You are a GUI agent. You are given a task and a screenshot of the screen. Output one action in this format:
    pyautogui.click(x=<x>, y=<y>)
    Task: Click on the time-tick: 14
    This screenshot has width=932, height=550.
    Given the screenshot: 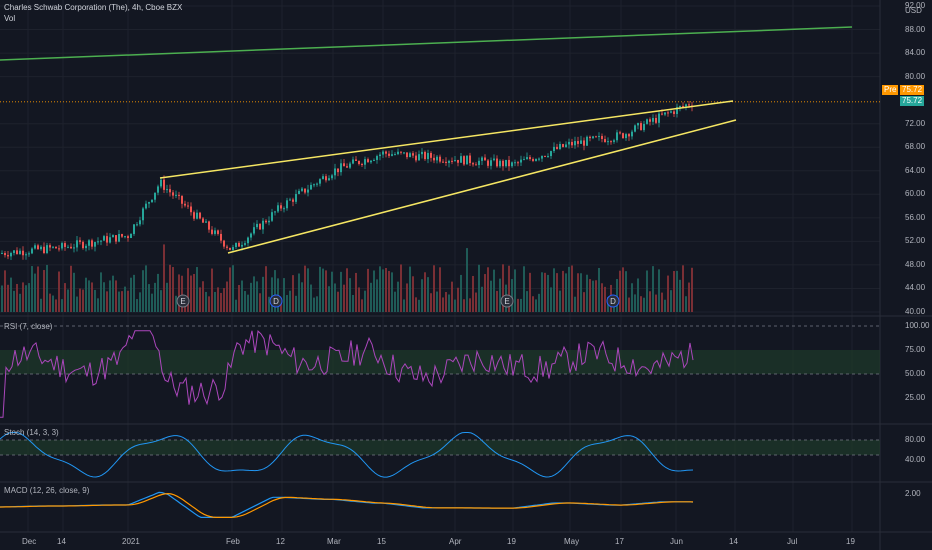 What is the action you would take?
    pyautogui.click(x=733, y=541)
    